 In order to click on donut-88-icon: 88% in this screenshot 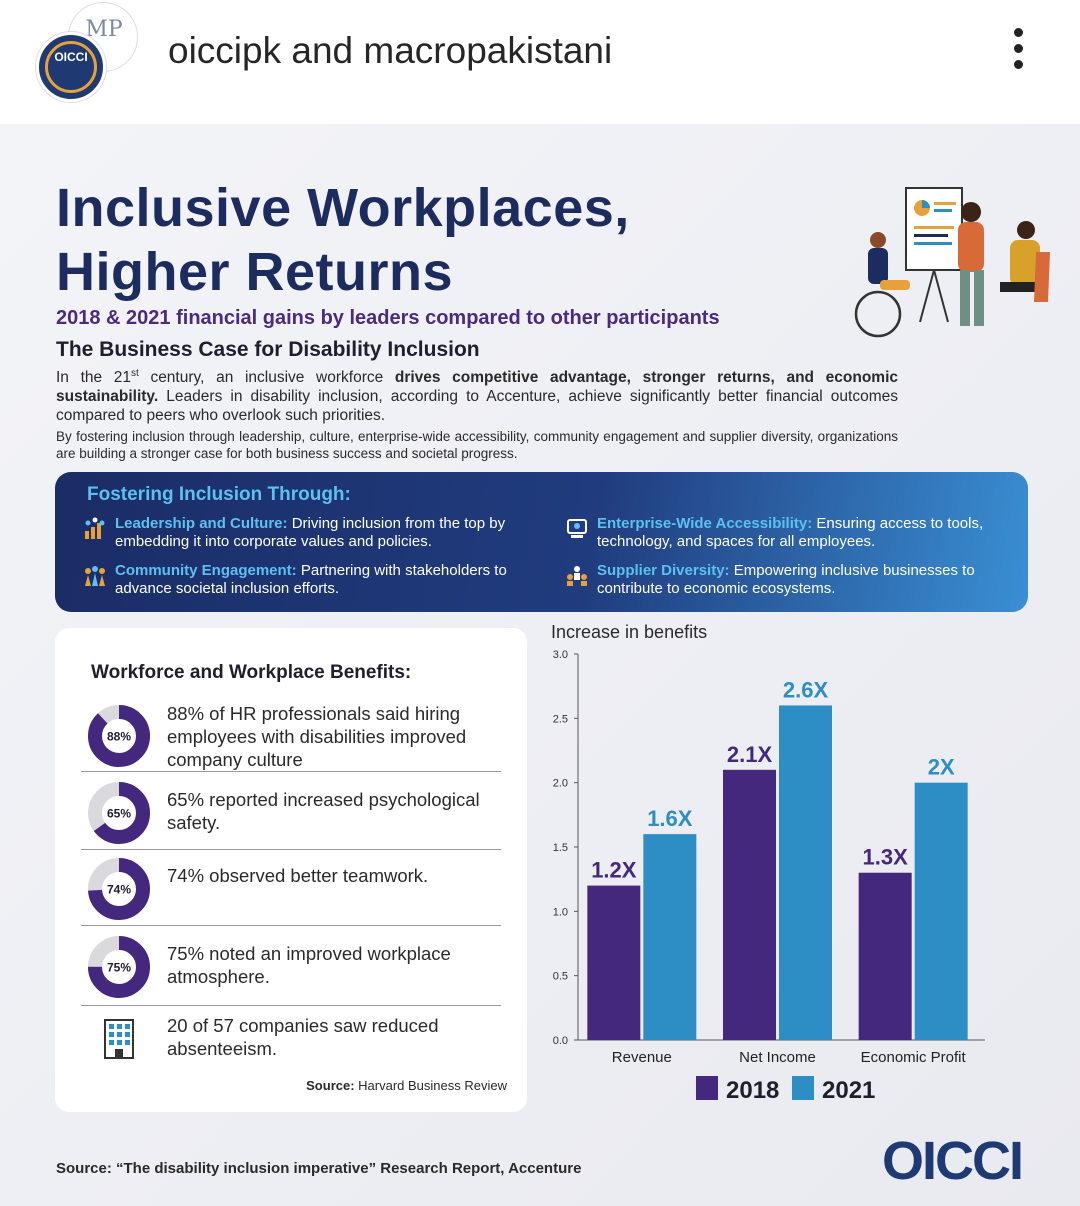, I will do `click(119, 736)`.